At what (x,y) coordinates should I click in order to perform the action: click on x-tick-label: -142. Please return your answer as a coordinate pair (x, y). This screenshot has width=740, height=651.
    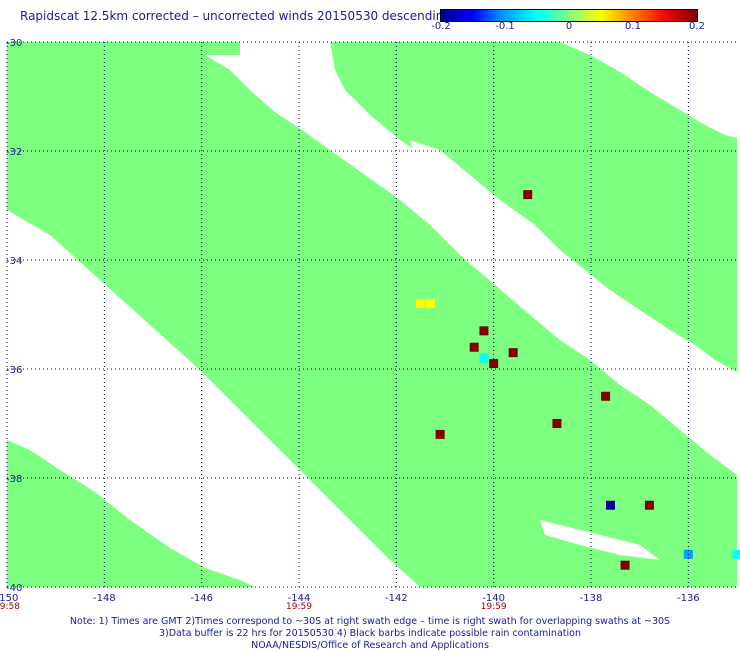
    Looking at the image, I should click on (396, 598).